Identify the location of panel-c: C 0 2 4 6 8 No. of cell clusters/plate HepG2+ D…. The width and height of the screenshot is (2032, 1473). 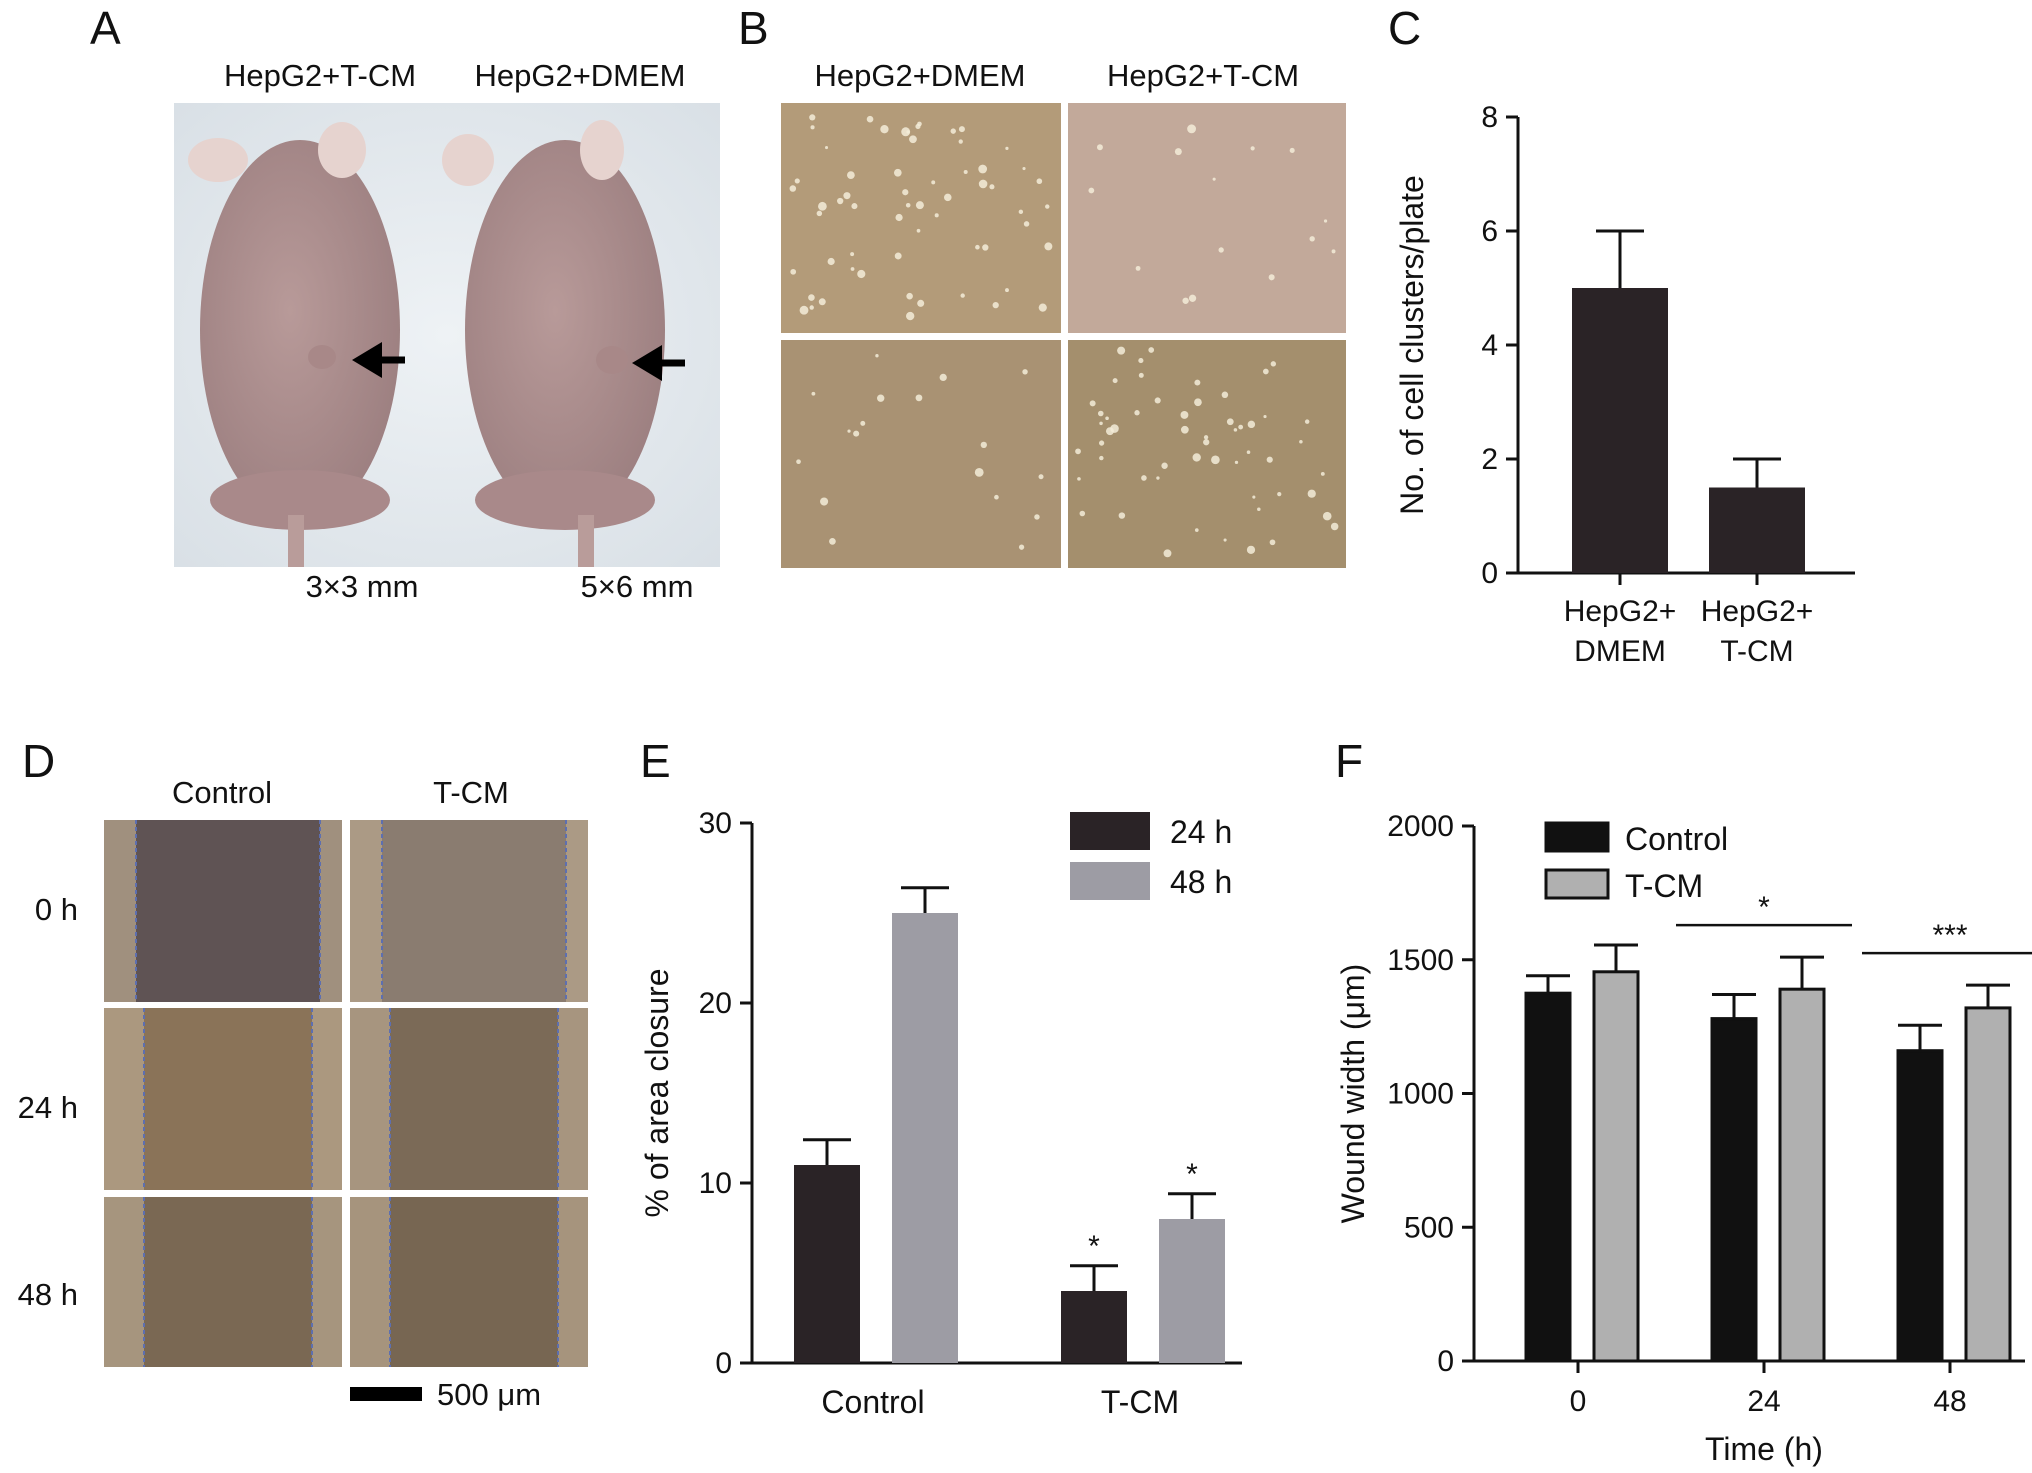
(1621, 335).